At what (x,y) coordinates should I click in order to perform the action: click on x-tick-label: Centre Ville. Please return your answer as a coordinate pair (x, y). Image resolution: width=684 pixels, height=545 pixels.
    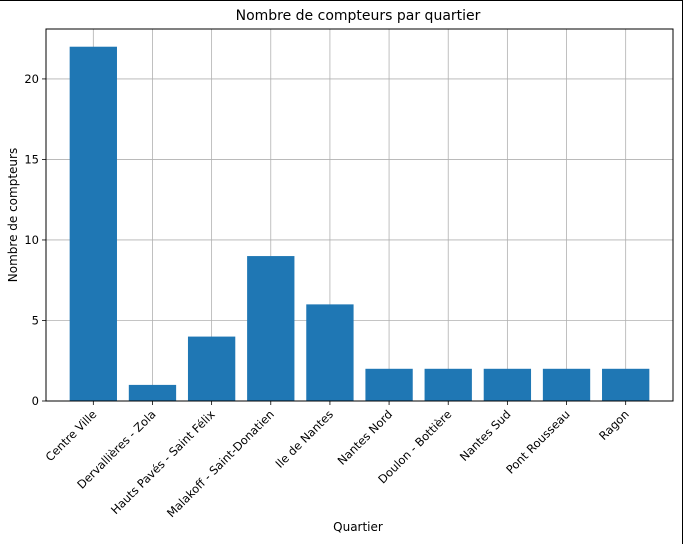
    Looking at the image, I should click on (71, 435).